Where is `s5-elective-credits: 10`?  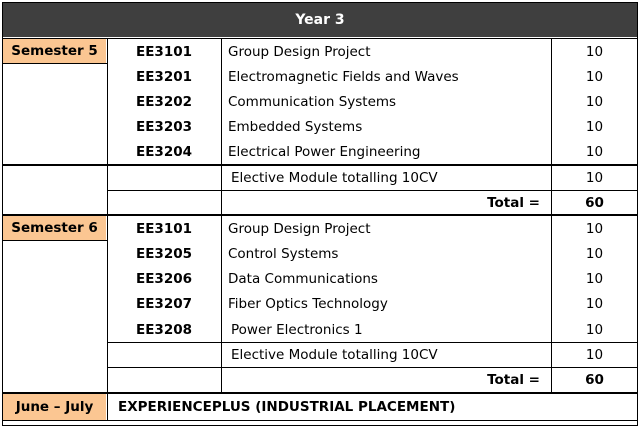
s5-elective-credits: 10 is located at coordinates (594, 178).